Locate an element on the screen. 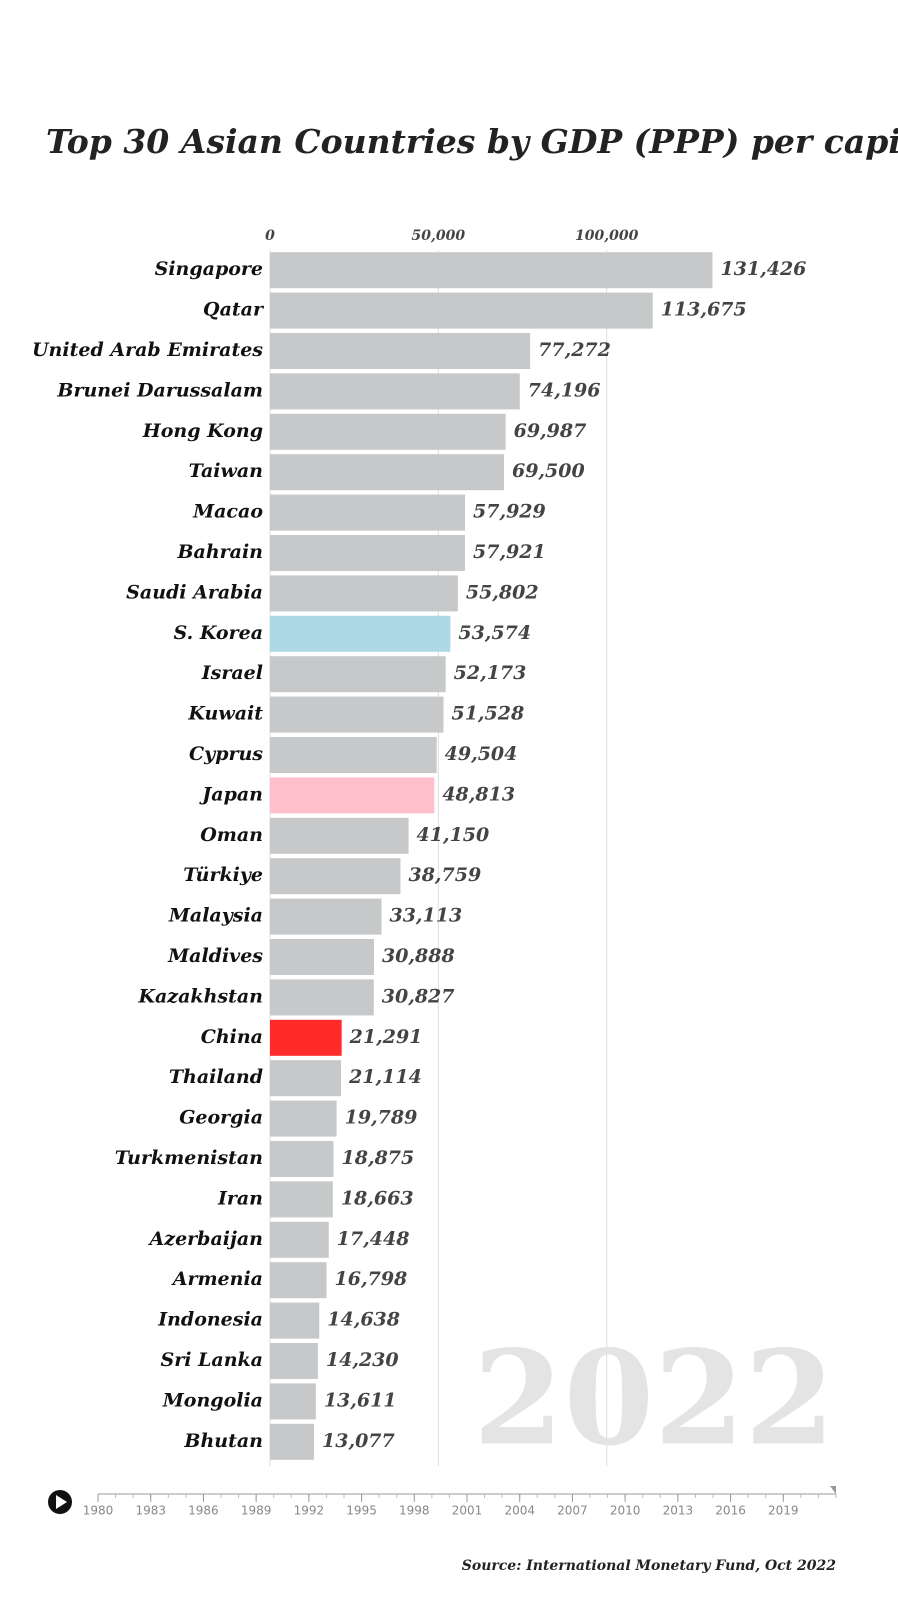 The image size is (898, 1602). value-label: 21,291 is located at coordinates (386, 1037).